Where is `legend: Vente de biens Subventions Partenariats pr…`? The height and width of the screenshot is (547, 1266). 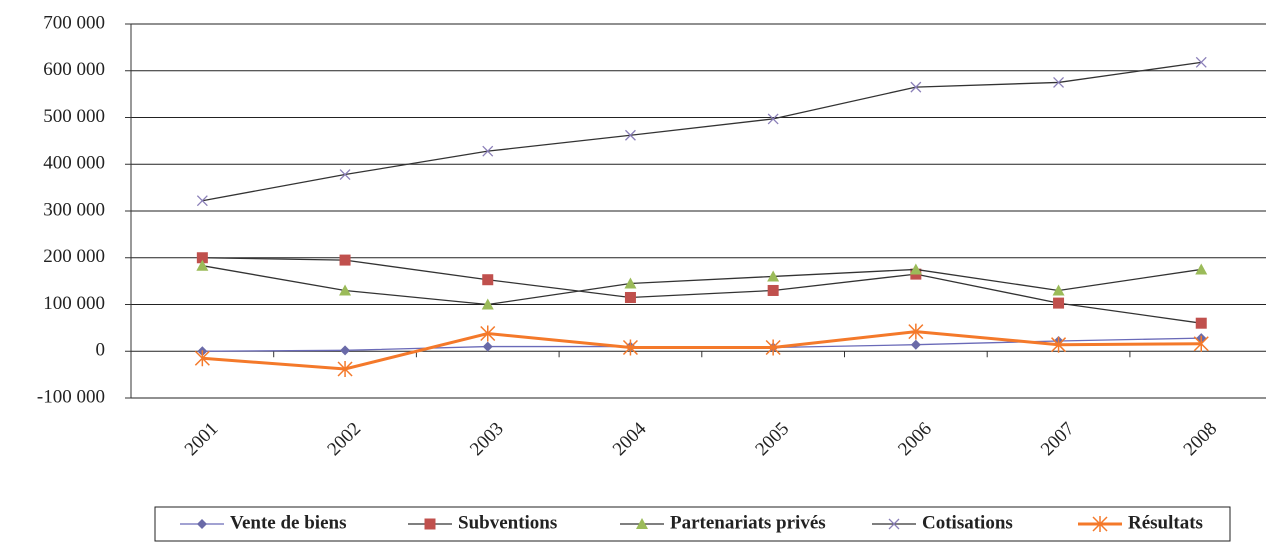 legend: Vente de biens Subventions Partenariats pr… is located at coordinates (692, 524).